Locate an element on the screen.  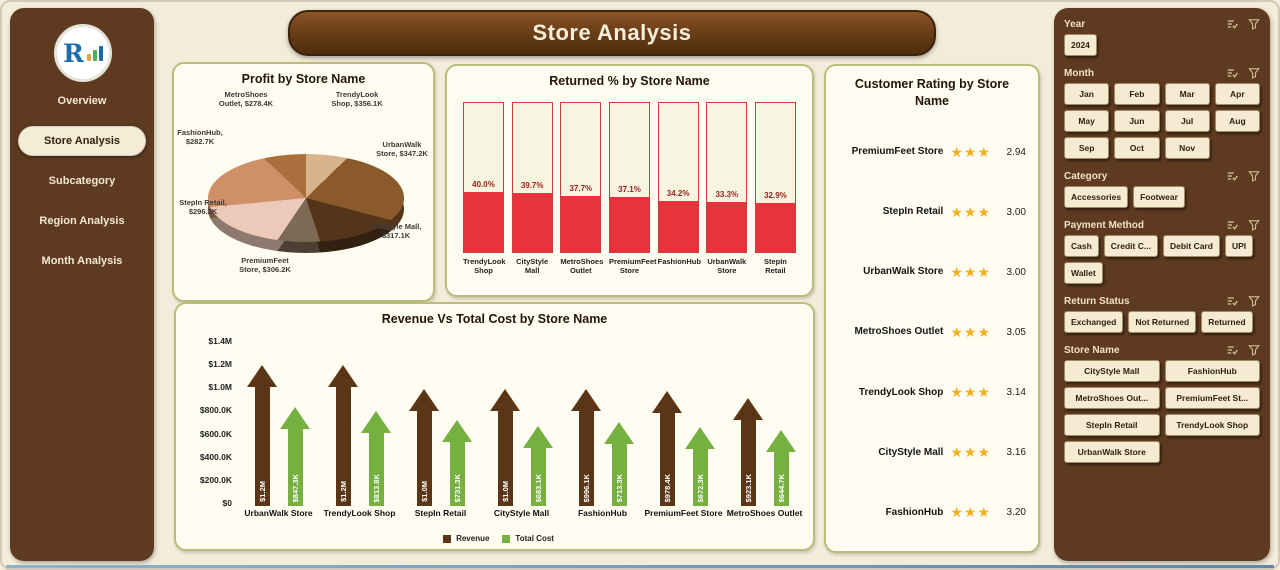
returned-bar: 39.7% is located at coordinates (532, 177).